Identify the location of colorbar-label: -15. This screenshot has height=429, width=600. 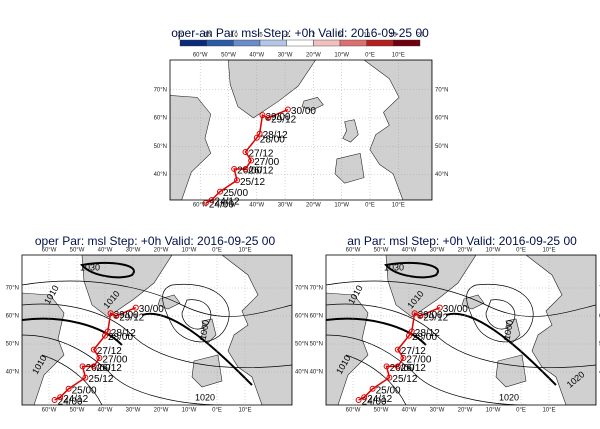
(206, 36).